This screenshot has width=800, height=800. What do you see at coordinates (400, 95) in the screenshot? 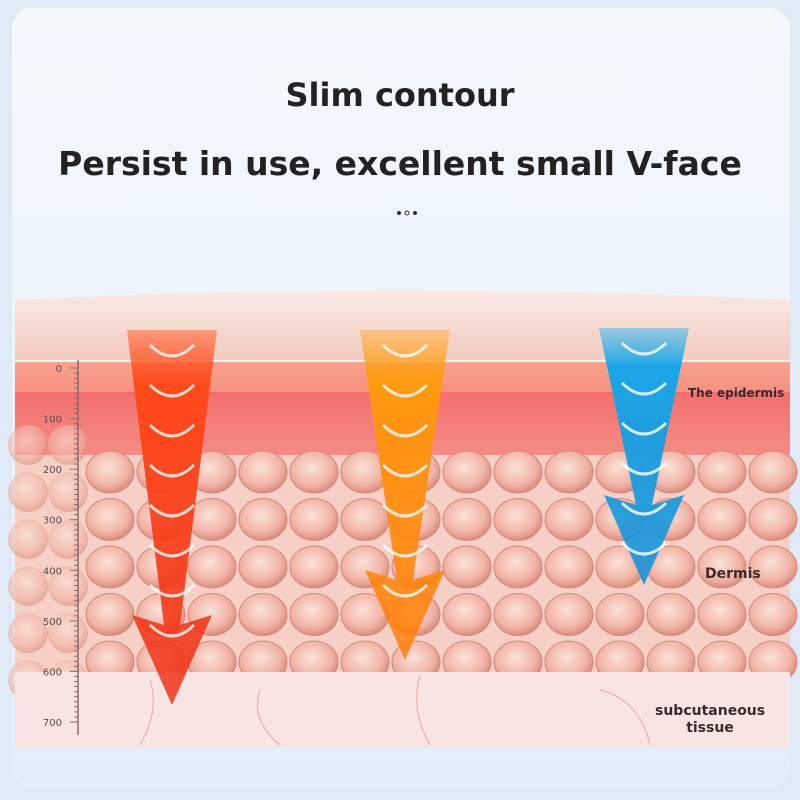
I see `title: Slim contour` at bounding box center [400, 95].